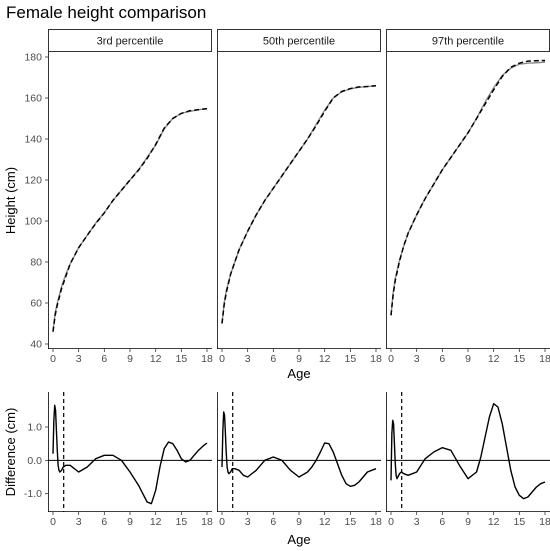 The height and width of the screenshot is (551, 550). Describe the element at coordinates (33, 494) in the screenshot. I see `y-tick-label: -1.0` at that location.